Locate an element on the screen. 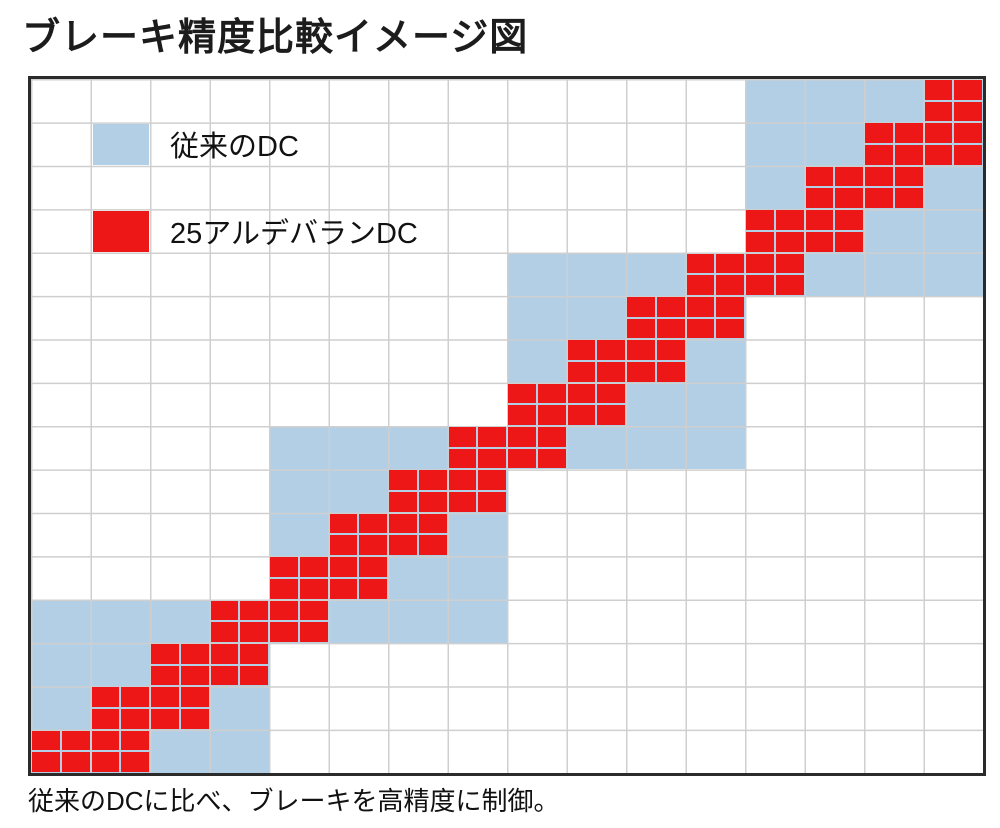 Image resolution: width=1000 pixels, height=828 pixels. legend-label-conventional-dc: 従来のDC is located at coordinates (234, 147).